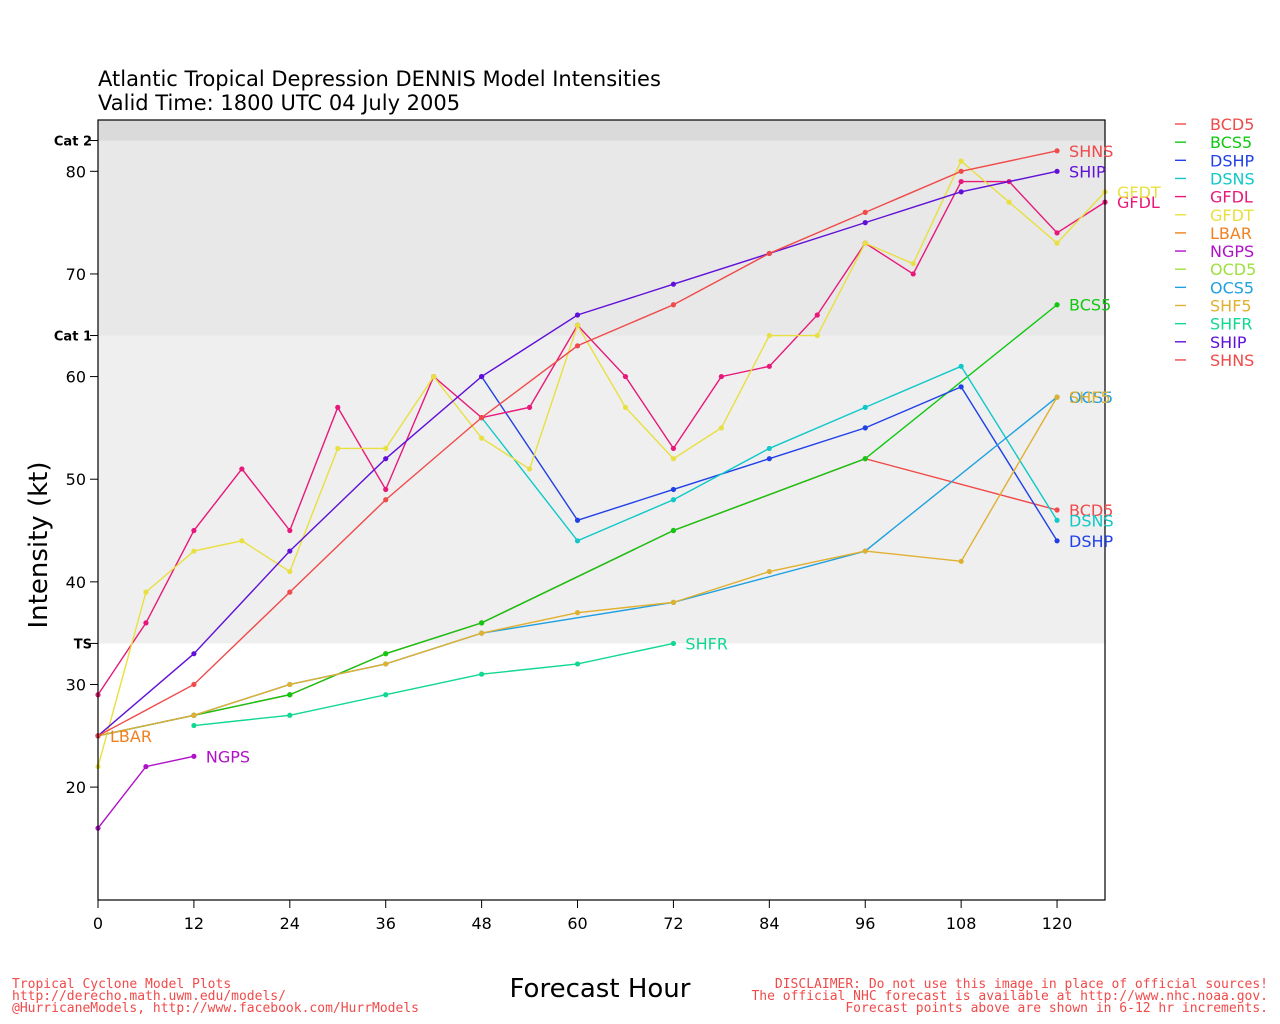  I want to click on y-tick-label: 40, so click(76, 582).